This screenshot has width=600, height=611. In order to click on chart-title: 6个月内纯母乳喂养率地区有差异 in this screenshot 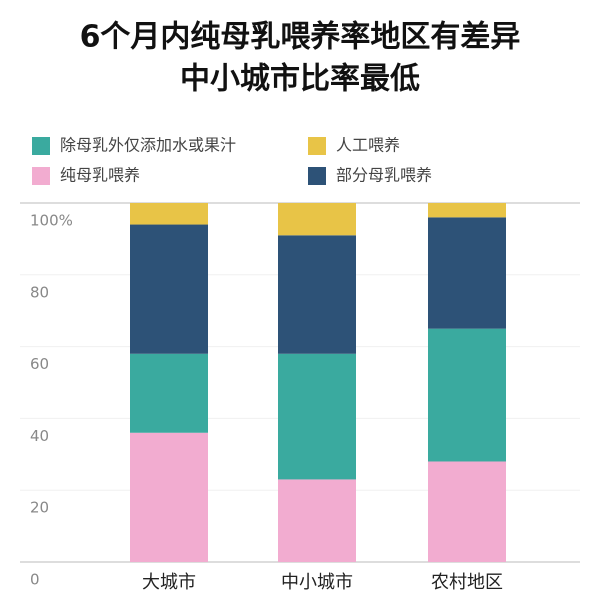, I will do `click(300, 37)`.